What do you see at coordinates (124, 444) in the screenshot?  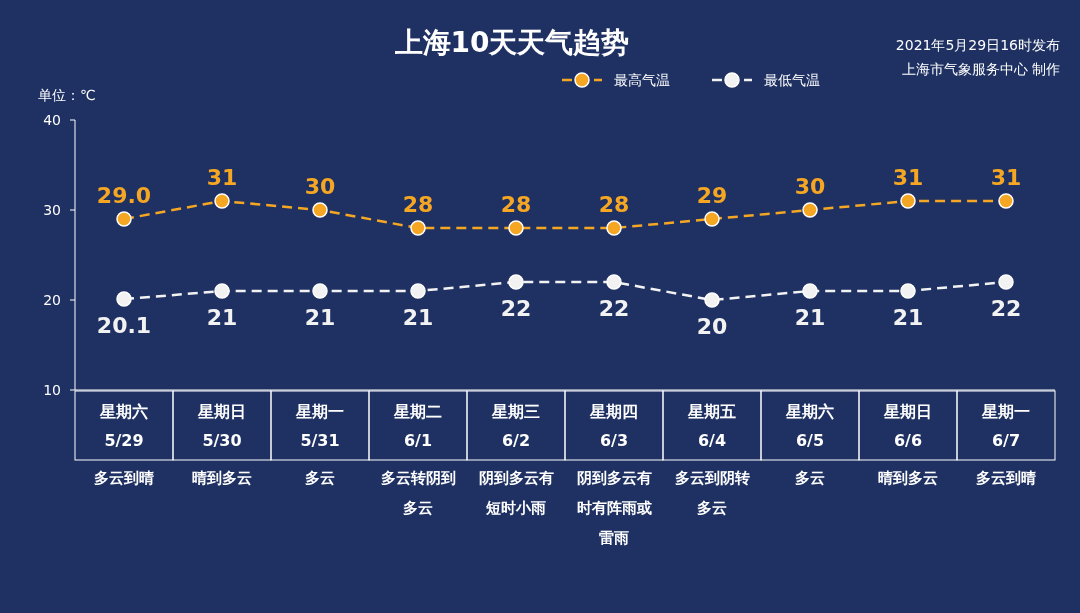 I see `x-tick-label: 星期六 5/29 多云到晴` at bounding box center [124, 444].